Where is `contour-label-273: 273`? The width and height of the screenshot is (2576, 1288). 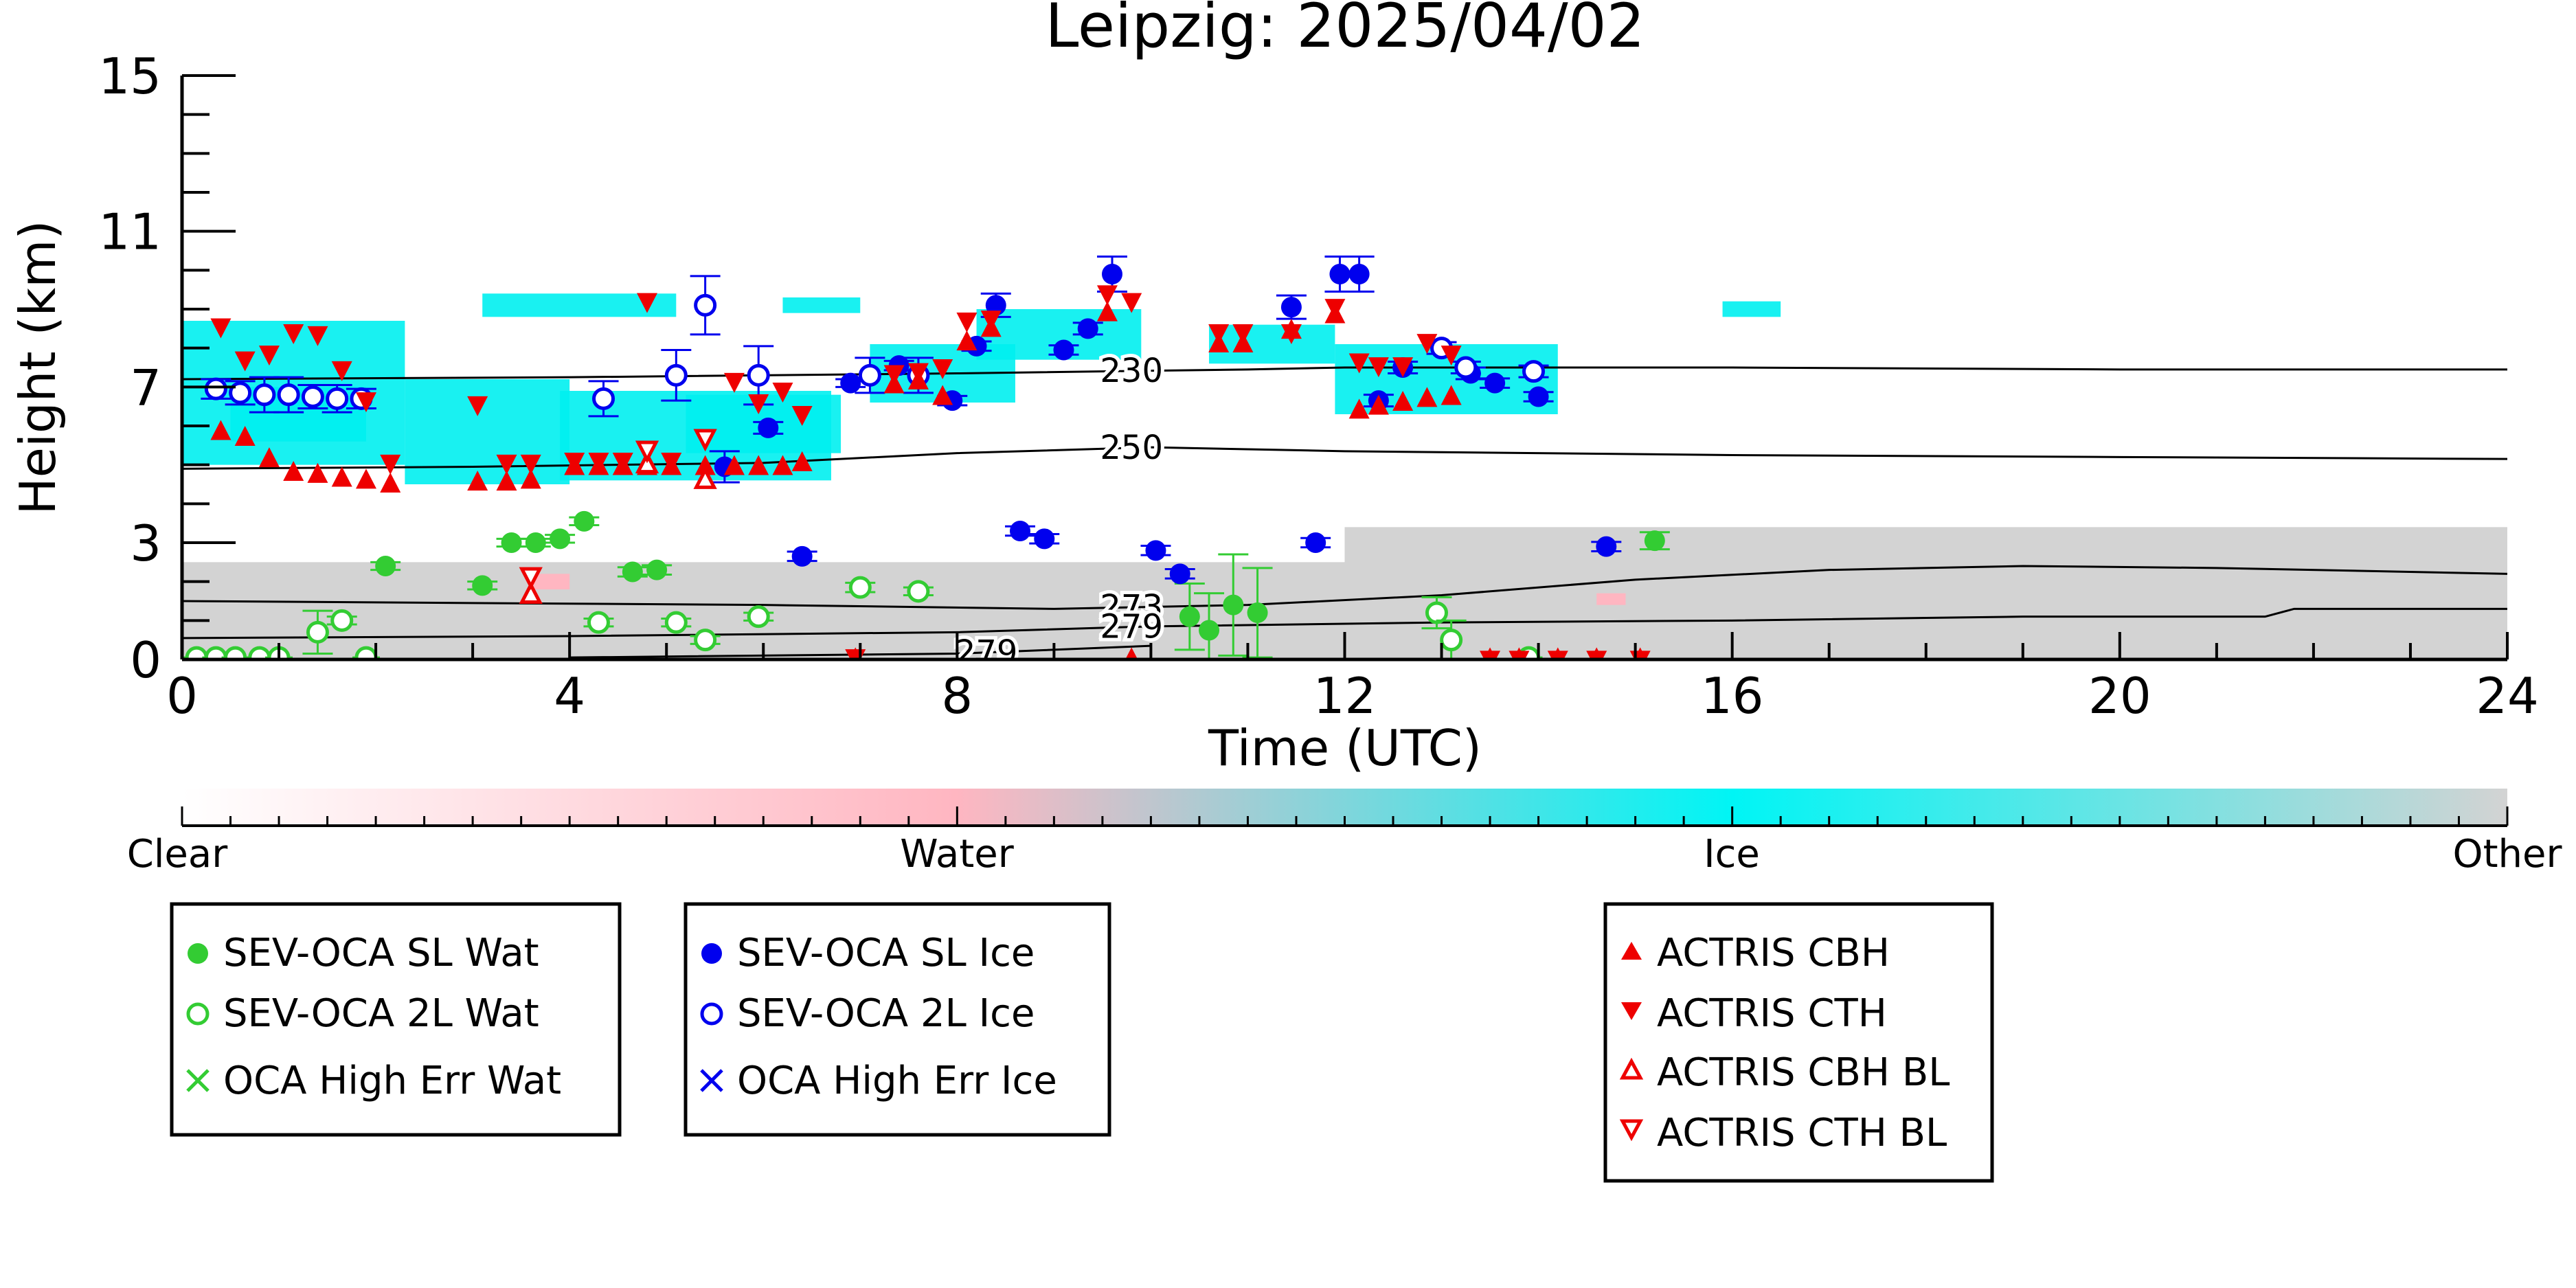
contour-label-273: 273 is located at coordinates (1131, 607).